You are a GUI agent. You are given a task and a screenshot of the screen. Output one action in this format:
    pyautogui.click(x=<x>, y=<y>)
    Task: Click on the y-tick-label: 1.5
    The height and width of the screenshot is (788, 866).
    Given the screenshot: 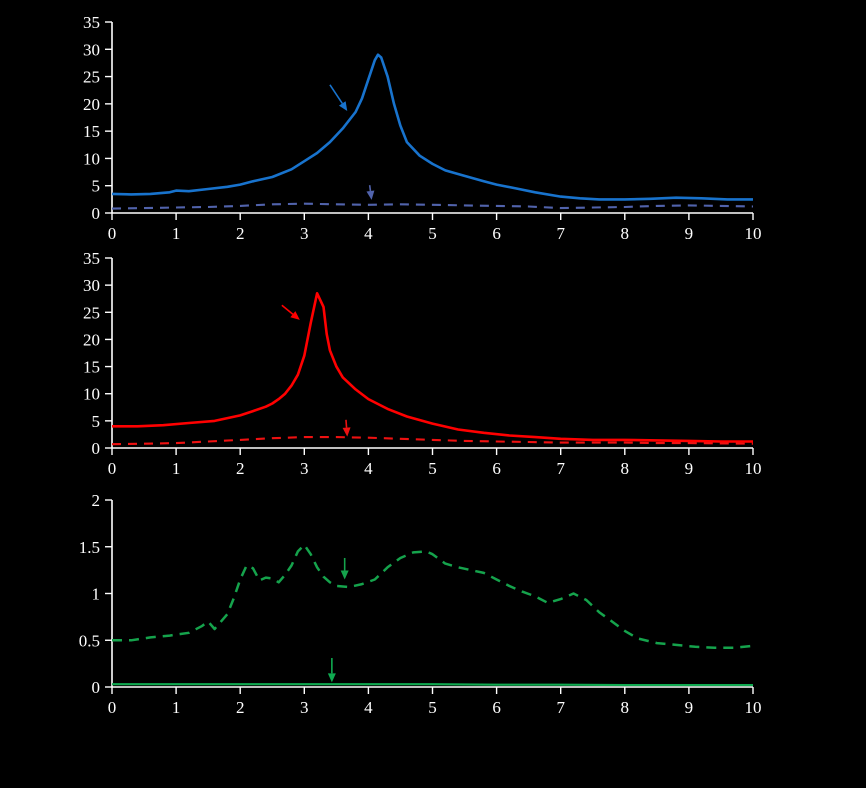 What is the action you would take?
    pyautogui.click(x=89, y=547)
    